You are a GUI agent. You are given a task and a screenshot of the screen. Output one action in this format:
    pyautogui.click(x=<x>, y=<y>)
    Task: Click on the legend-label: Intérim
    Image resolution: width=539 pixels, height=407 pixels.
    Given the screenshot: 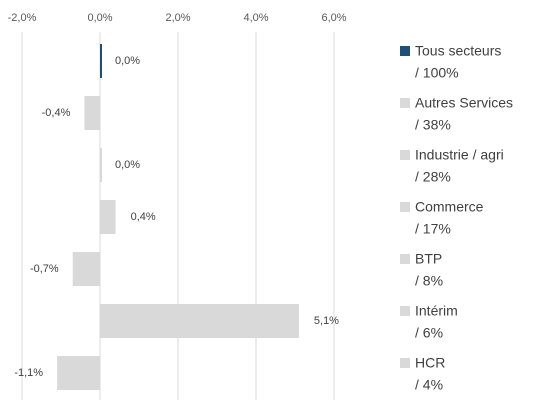 What is the action you would take?
    pyautogui.click(x=436, y=311)
    